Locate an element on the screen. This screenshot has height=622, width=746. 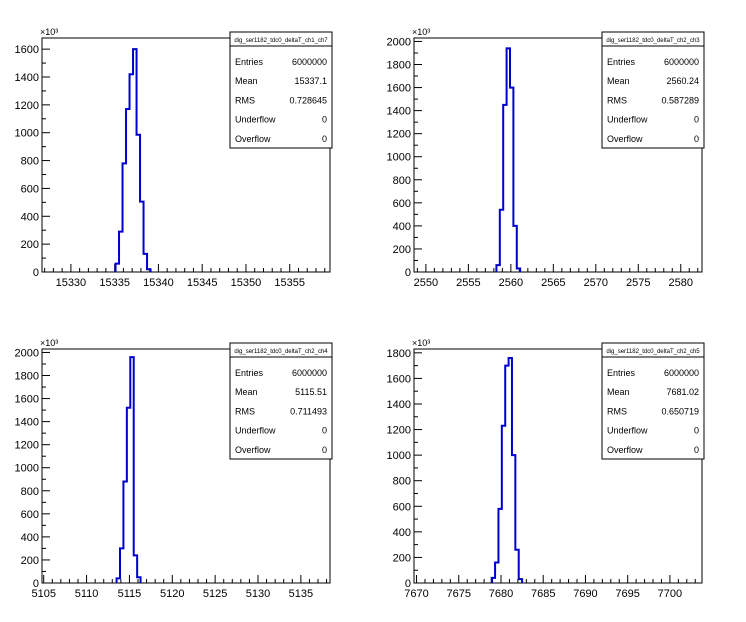
stats-row-value: 0.711493 is located at coordinates (308, 411).